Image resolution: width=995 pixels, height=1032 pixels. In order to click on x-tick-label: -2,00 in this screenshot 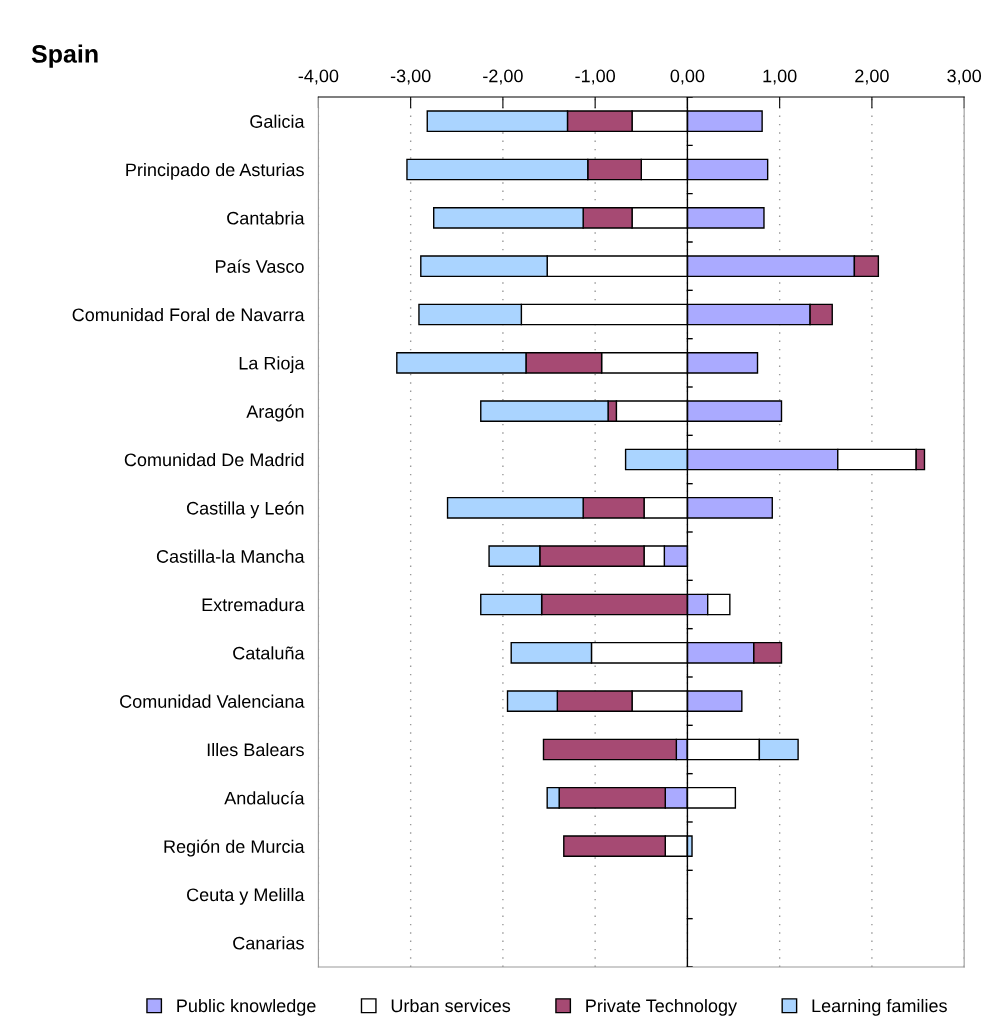, I will do `click(503, 77)`.